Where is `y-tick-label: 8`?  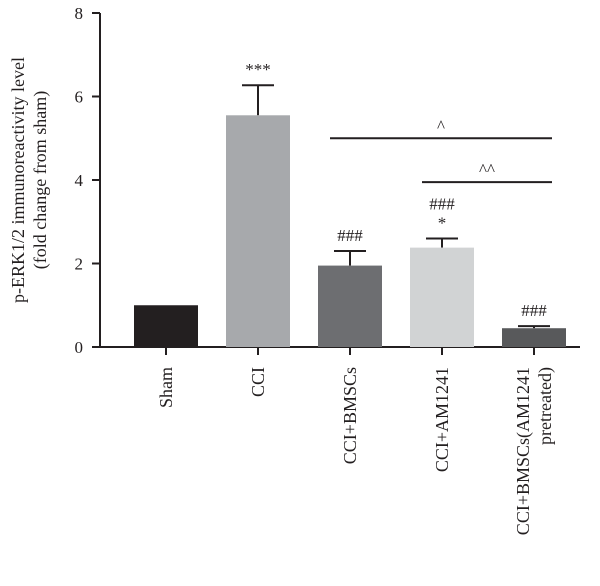
y-tick-label: 8 is located at coordinates (79, 13).